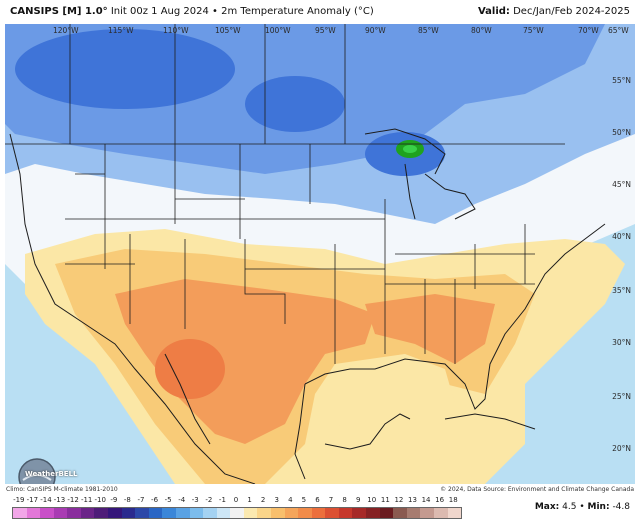 The height and width of the screenshot is (526, 640). I want to click on color-legend-tick: -3, so click(195, 500).